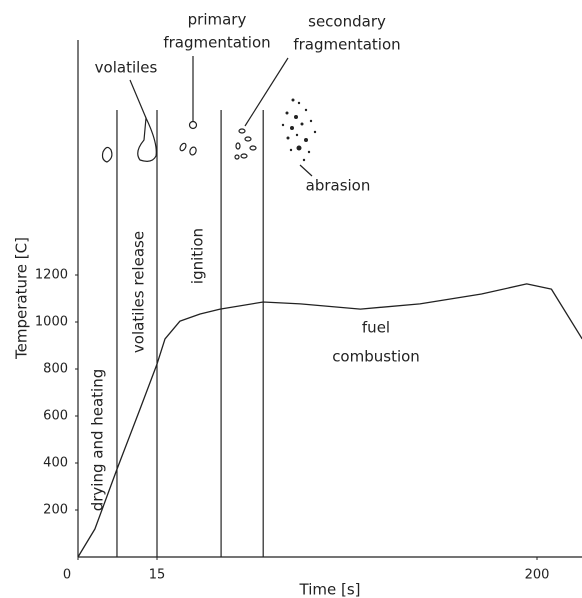 The width and height of the screenshot is (582, 598). What do you see at coordinates (347, 22) in the screenshot?
I see `annotation: secondary` at bounding box center [347, 22].